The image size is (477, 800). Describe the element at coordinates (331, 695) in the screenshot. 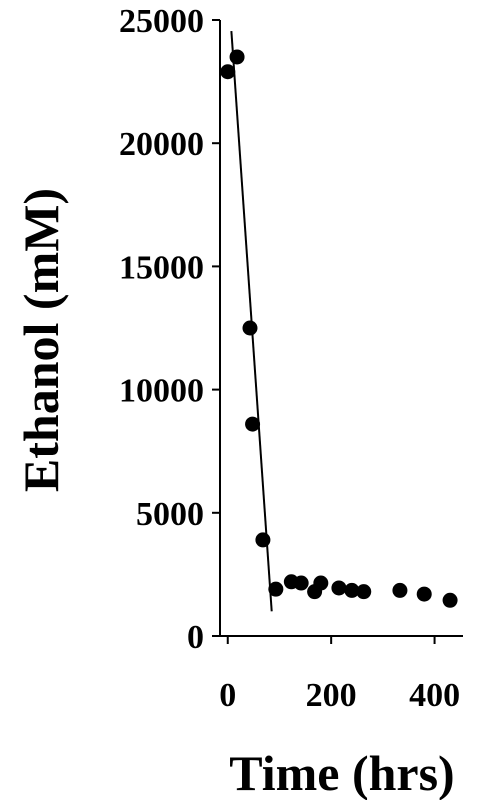

I see `x-tick-label: 200` at that location.